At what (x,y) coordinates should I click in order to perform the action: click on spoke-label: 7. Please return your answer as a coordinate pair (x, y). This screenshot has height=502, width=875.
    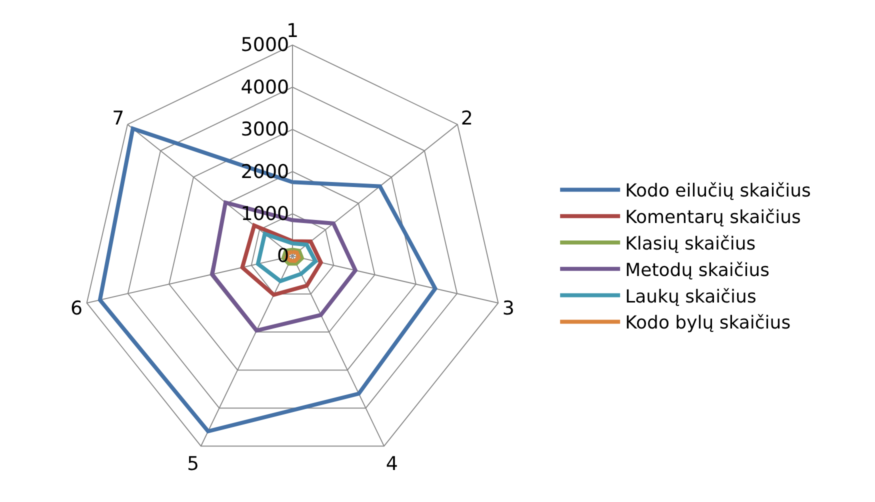
    Looking at the image, I should click on (118, 119).